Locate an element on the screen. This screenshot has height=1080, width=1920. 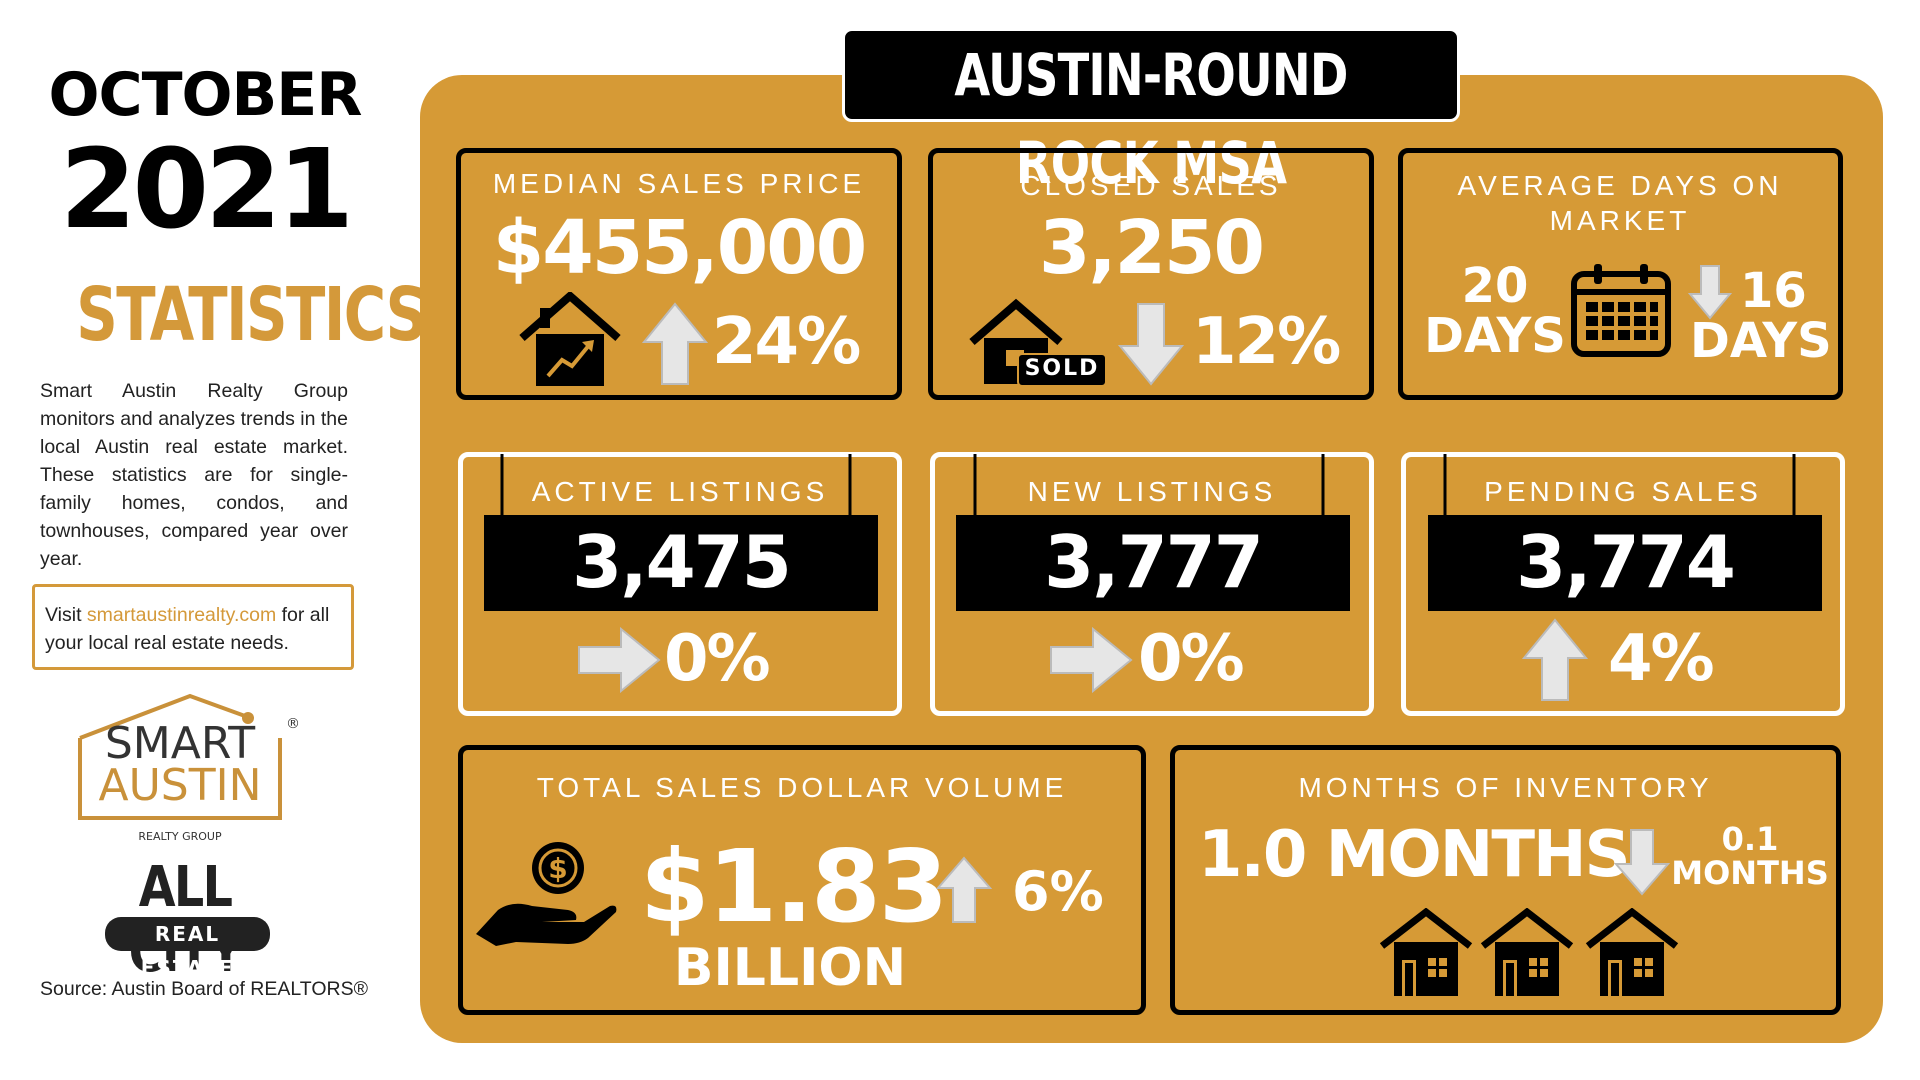
title-box: AUSTIN-ROUND ROCK MSA is located at coordinates (1151, 112).